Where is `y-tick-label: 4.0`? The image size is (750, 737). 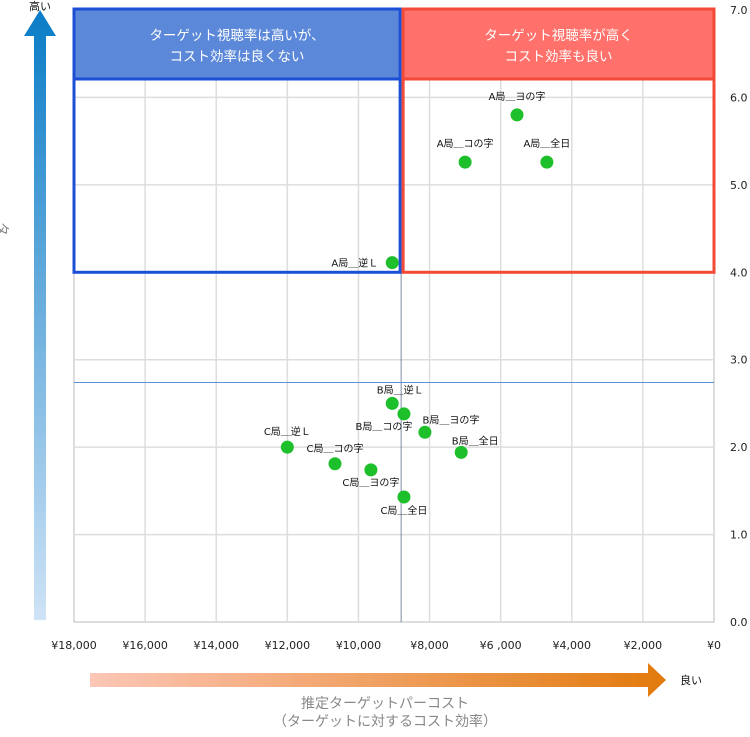
y-tick-label: 4.0 is located at coordinates (739, 272).